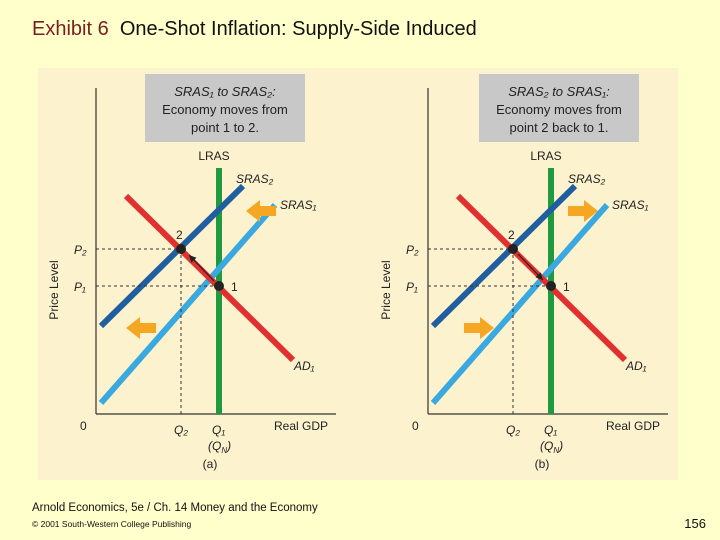 The width and height of the screenshot is (720, 540). Describe the element at coordinates (583, 211) in the screenshot. I see `panel-b-shift-arrow-upper` at that location.